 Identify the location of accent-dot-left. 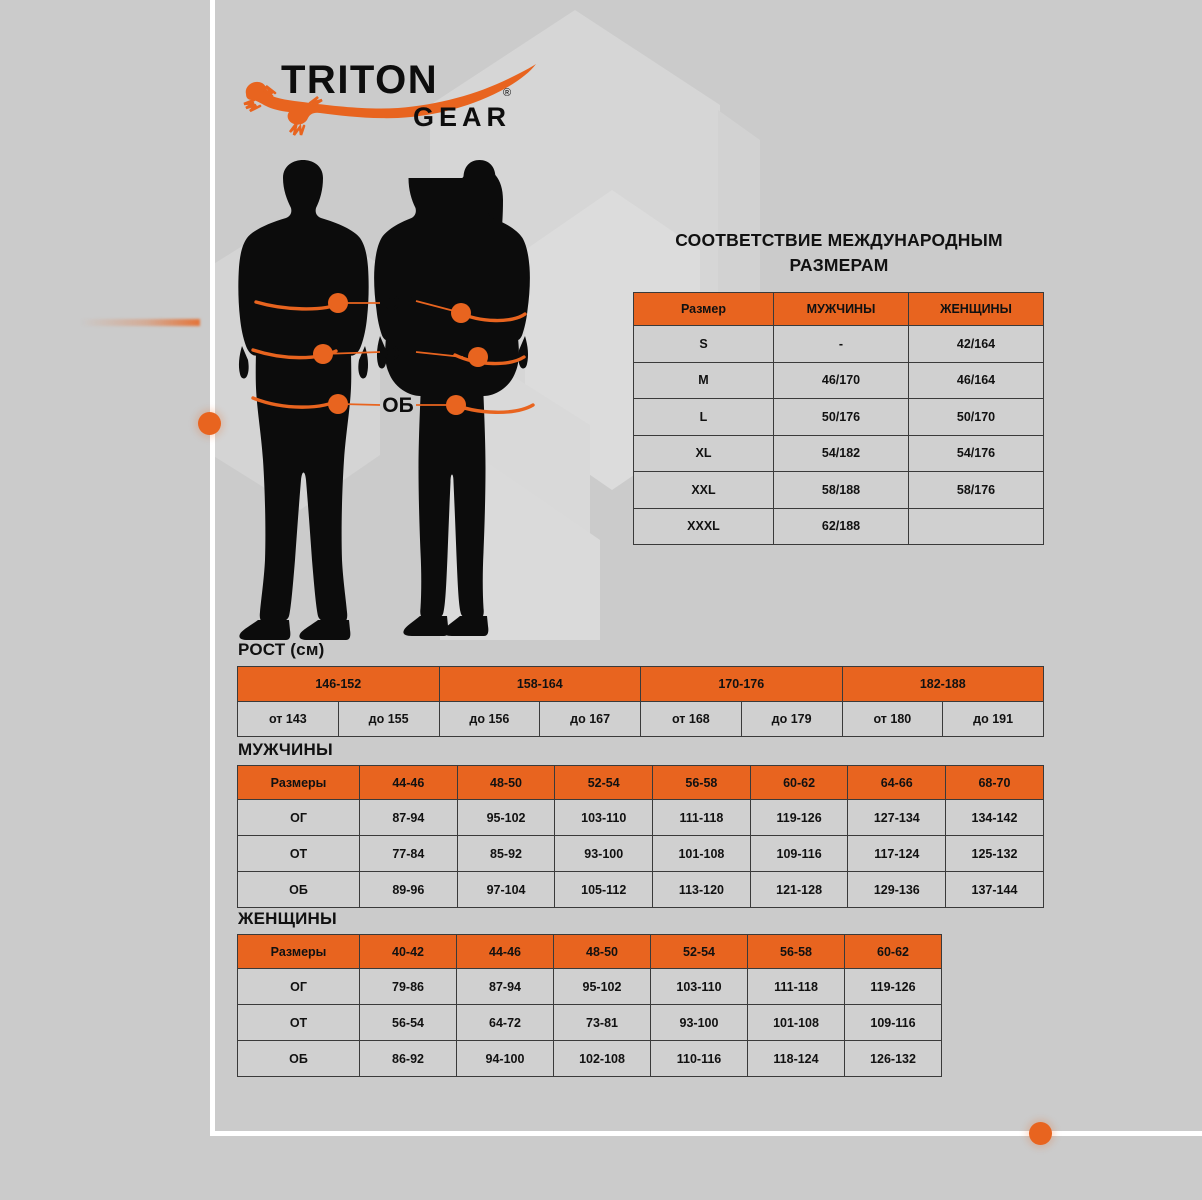
(209, 423).